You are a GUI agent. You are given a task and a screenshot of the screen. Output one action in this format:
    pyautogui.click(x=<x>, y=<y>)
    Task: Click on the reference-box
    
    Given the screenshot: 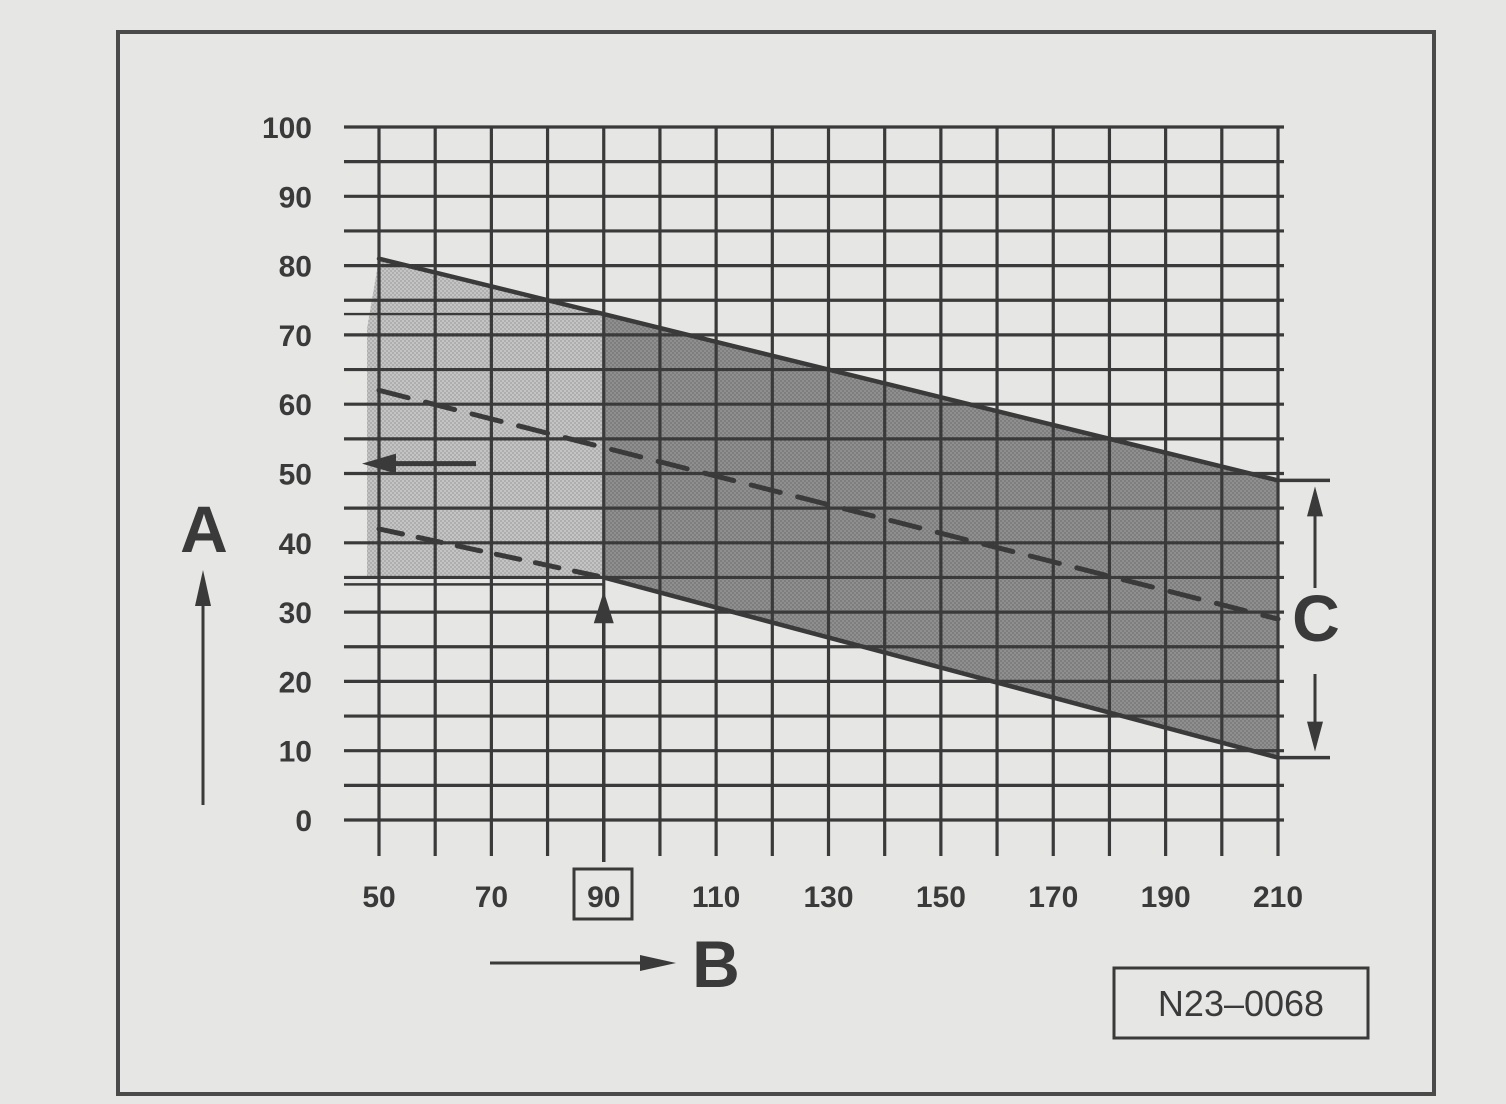 What is the action you would take?
    pyautogui.click(x=1241, y=1003)
    